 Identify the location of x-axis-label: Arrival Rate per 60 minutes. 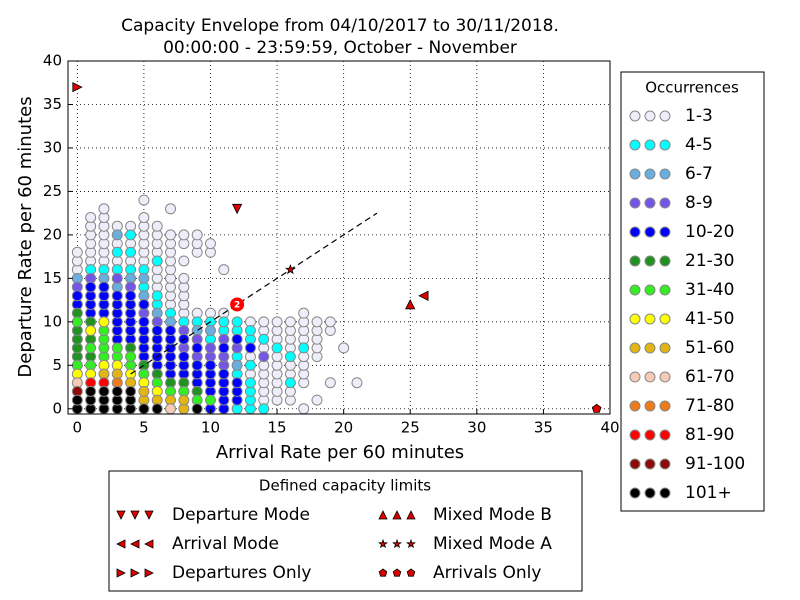
(340, 452).